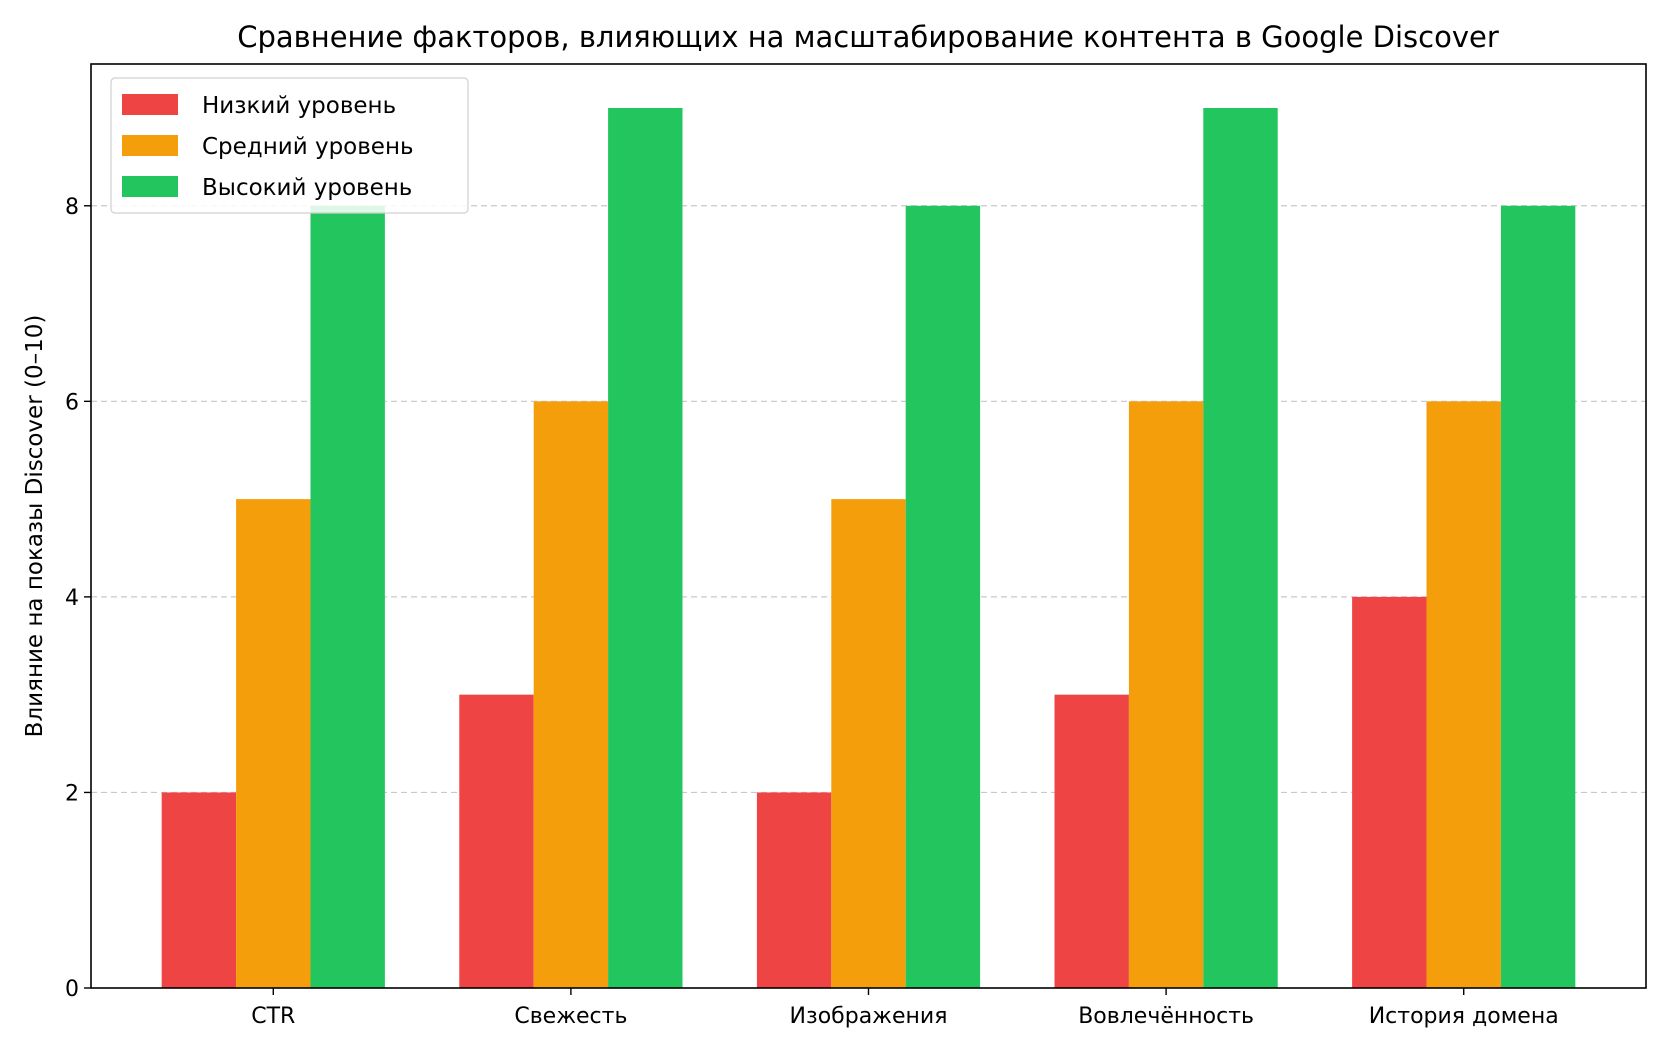 The height and width of the screenshot is (1056, 1676). Describe the element at coordinates (72, 989) in the screenshot. I see `y-tick-label: 0` at that location.